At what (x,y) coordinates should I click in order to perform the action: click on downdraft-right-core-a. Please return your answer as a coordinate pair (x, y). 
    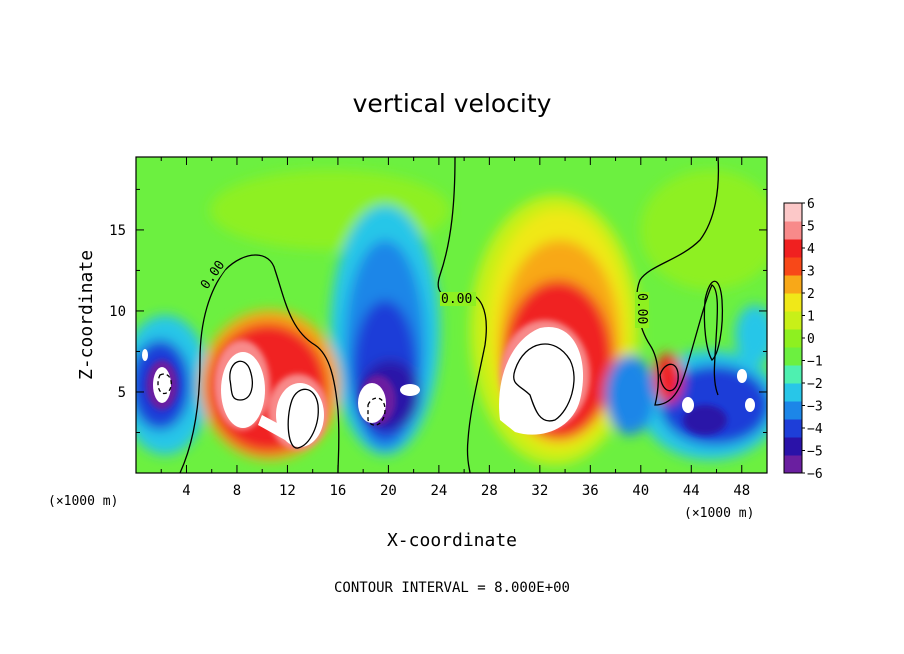
    Looking at the image, I should click on (688, 405).